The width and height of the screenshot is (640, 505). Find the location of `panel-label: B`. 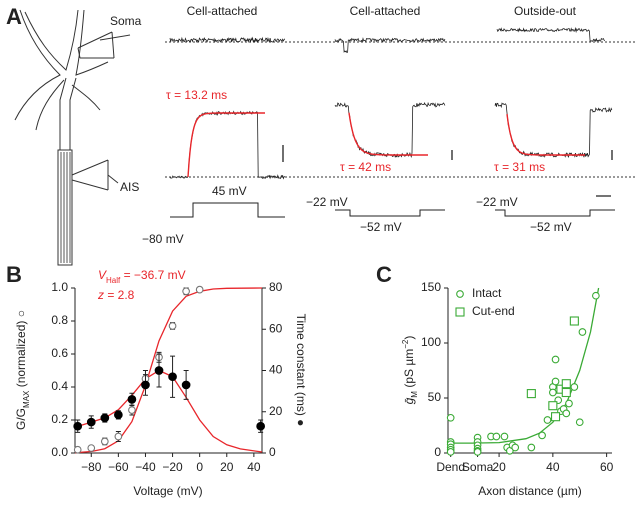

panel-label: B is located at coordinates (14, 274).